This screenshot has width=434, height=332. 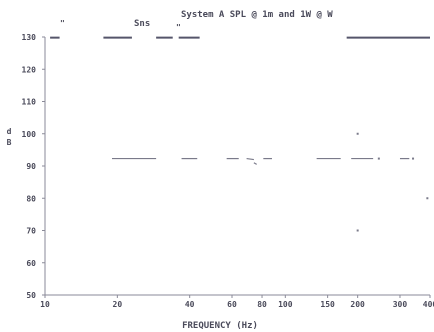 I want to click on y-tick-label: 60, so click(x=31, y=263).